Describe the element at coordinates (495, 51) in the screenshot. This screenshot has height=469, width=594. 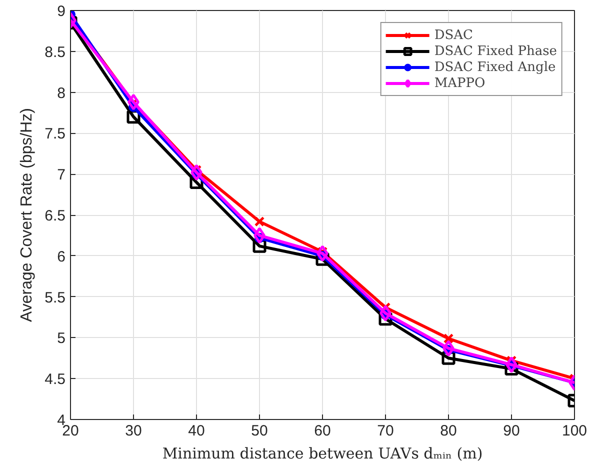
I see `legend-label: DSAC Fixed Phase` at that location.